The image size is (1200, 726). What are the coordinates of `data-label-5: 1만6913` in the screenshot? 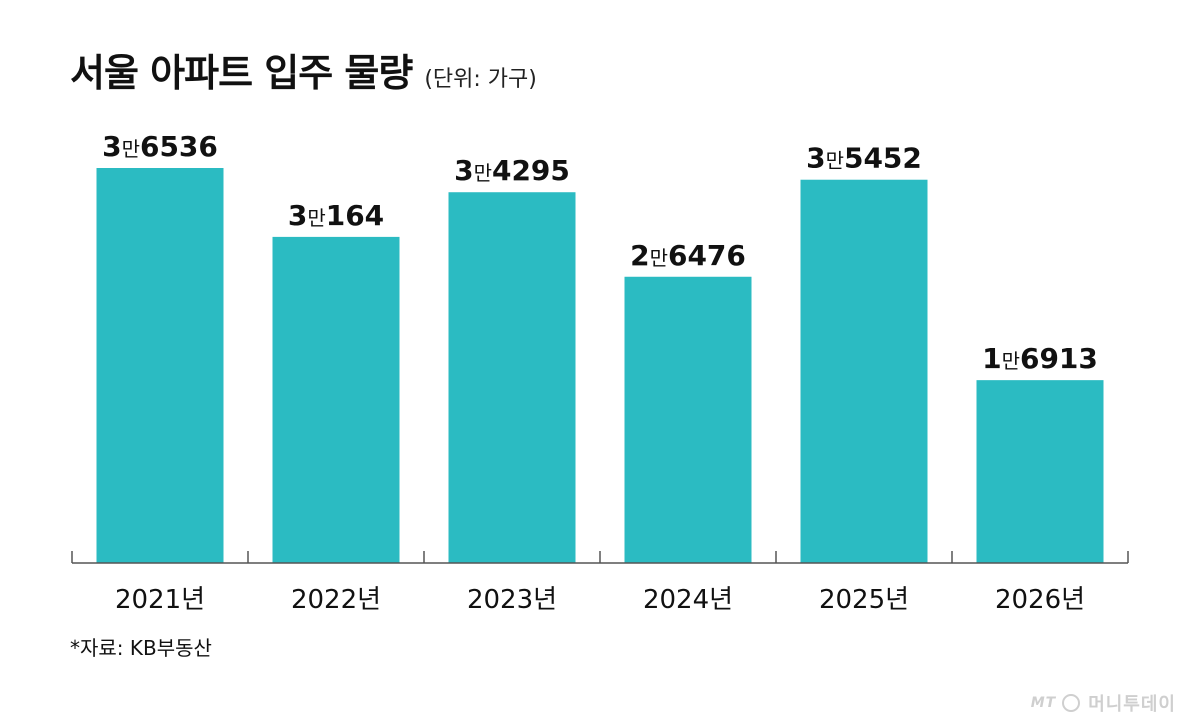 It's located at (1040, 358).